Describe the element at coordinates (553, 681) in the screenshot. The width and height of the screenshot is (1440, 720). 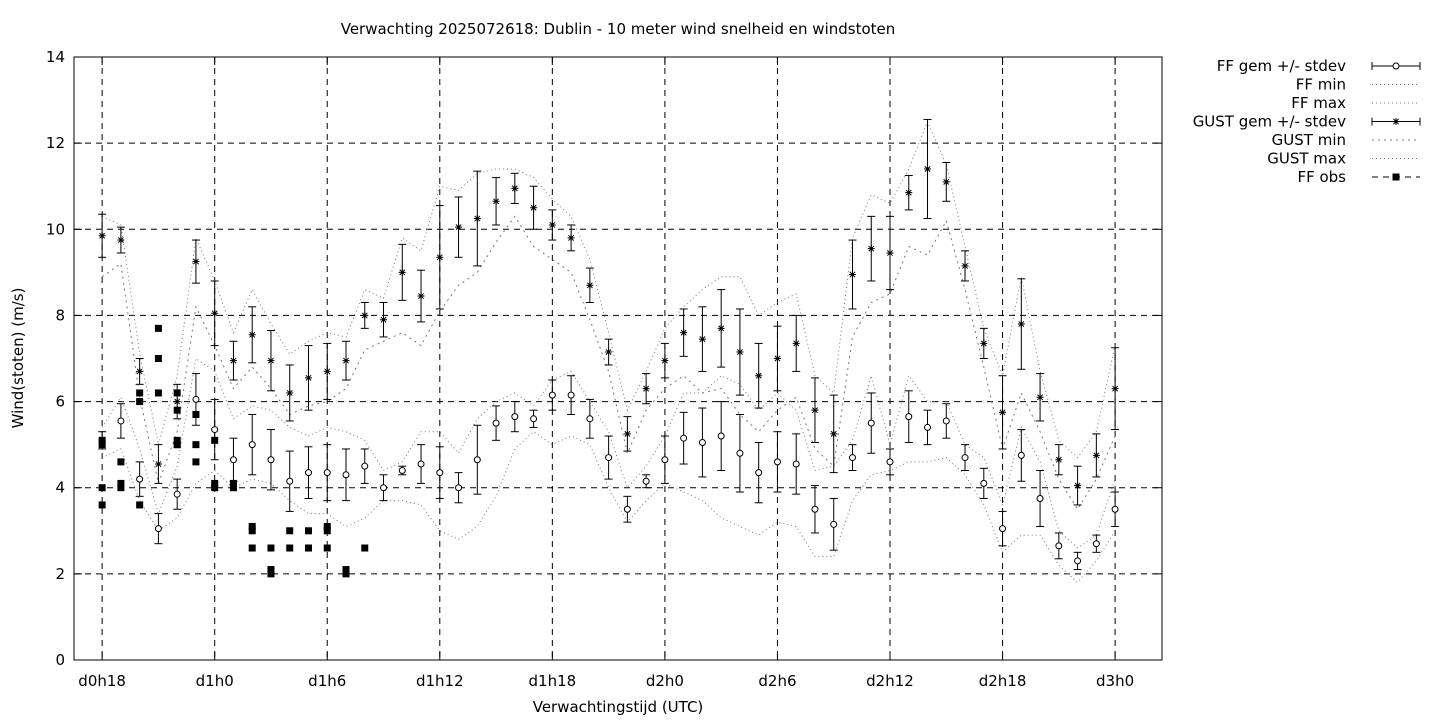
I see `x-tick-label: d1h18` at that location.